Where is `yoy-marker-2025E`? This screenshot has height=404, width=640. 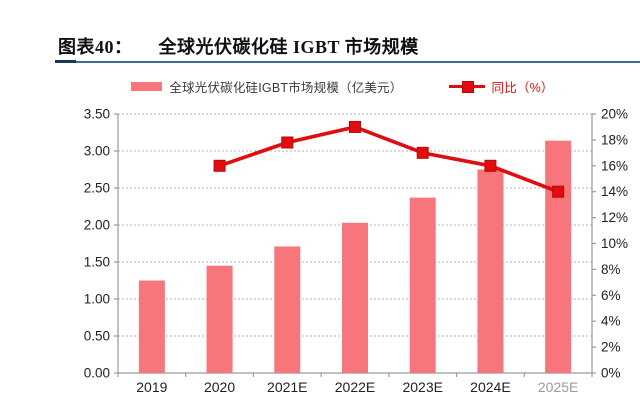 yoy-marker-2025E is located at coordinates (558, 191).